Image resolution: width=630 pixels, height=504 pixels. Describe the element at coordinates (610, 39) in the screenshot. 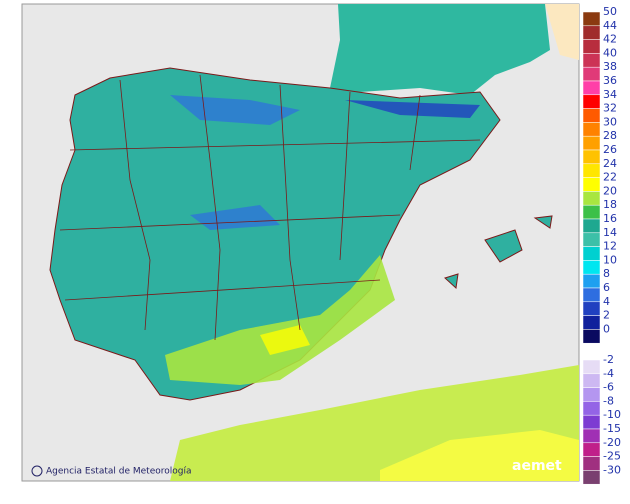

I see `legend-label: 42` at that location.